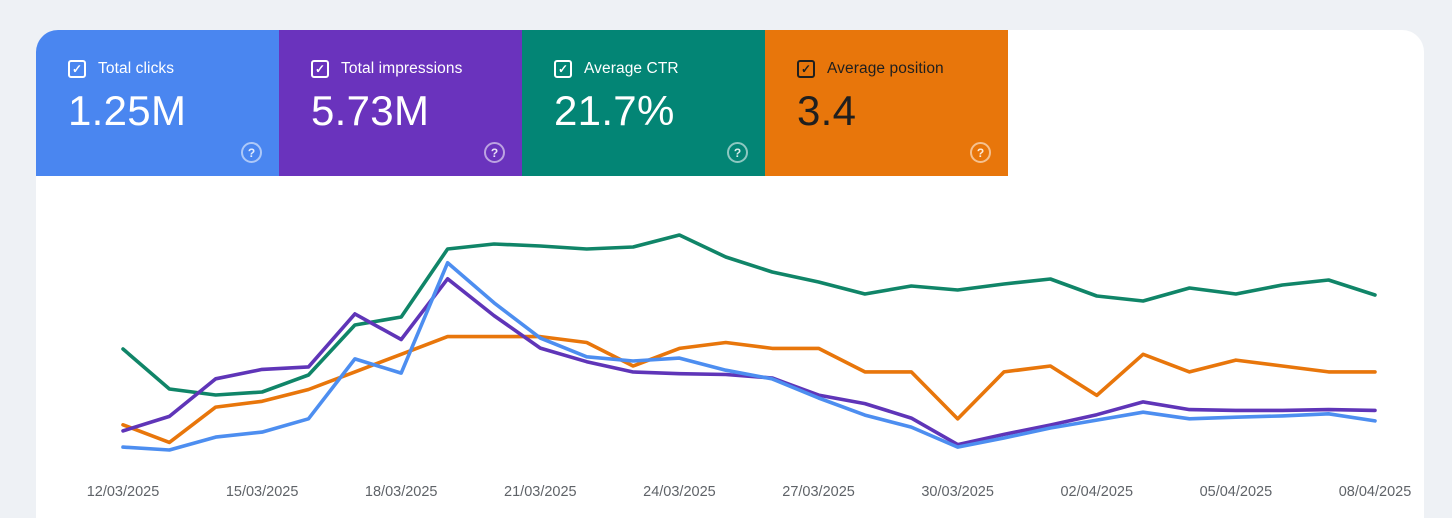 This screenshot has height=518, width=1452. Describe the element at coordinates (885, 68) in the screenshot. I see `metric-label: Average position` at that location.